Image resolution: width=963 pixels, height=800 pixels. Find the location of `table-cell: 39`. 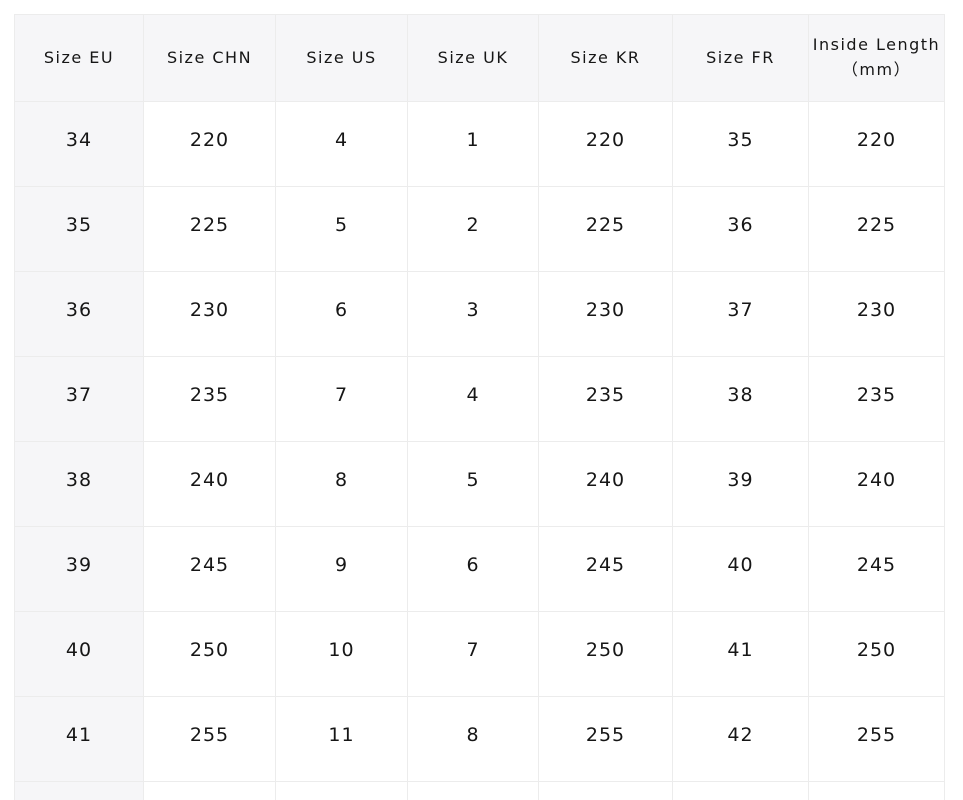

table-cell: 39 is located at coordinates (740, 484).